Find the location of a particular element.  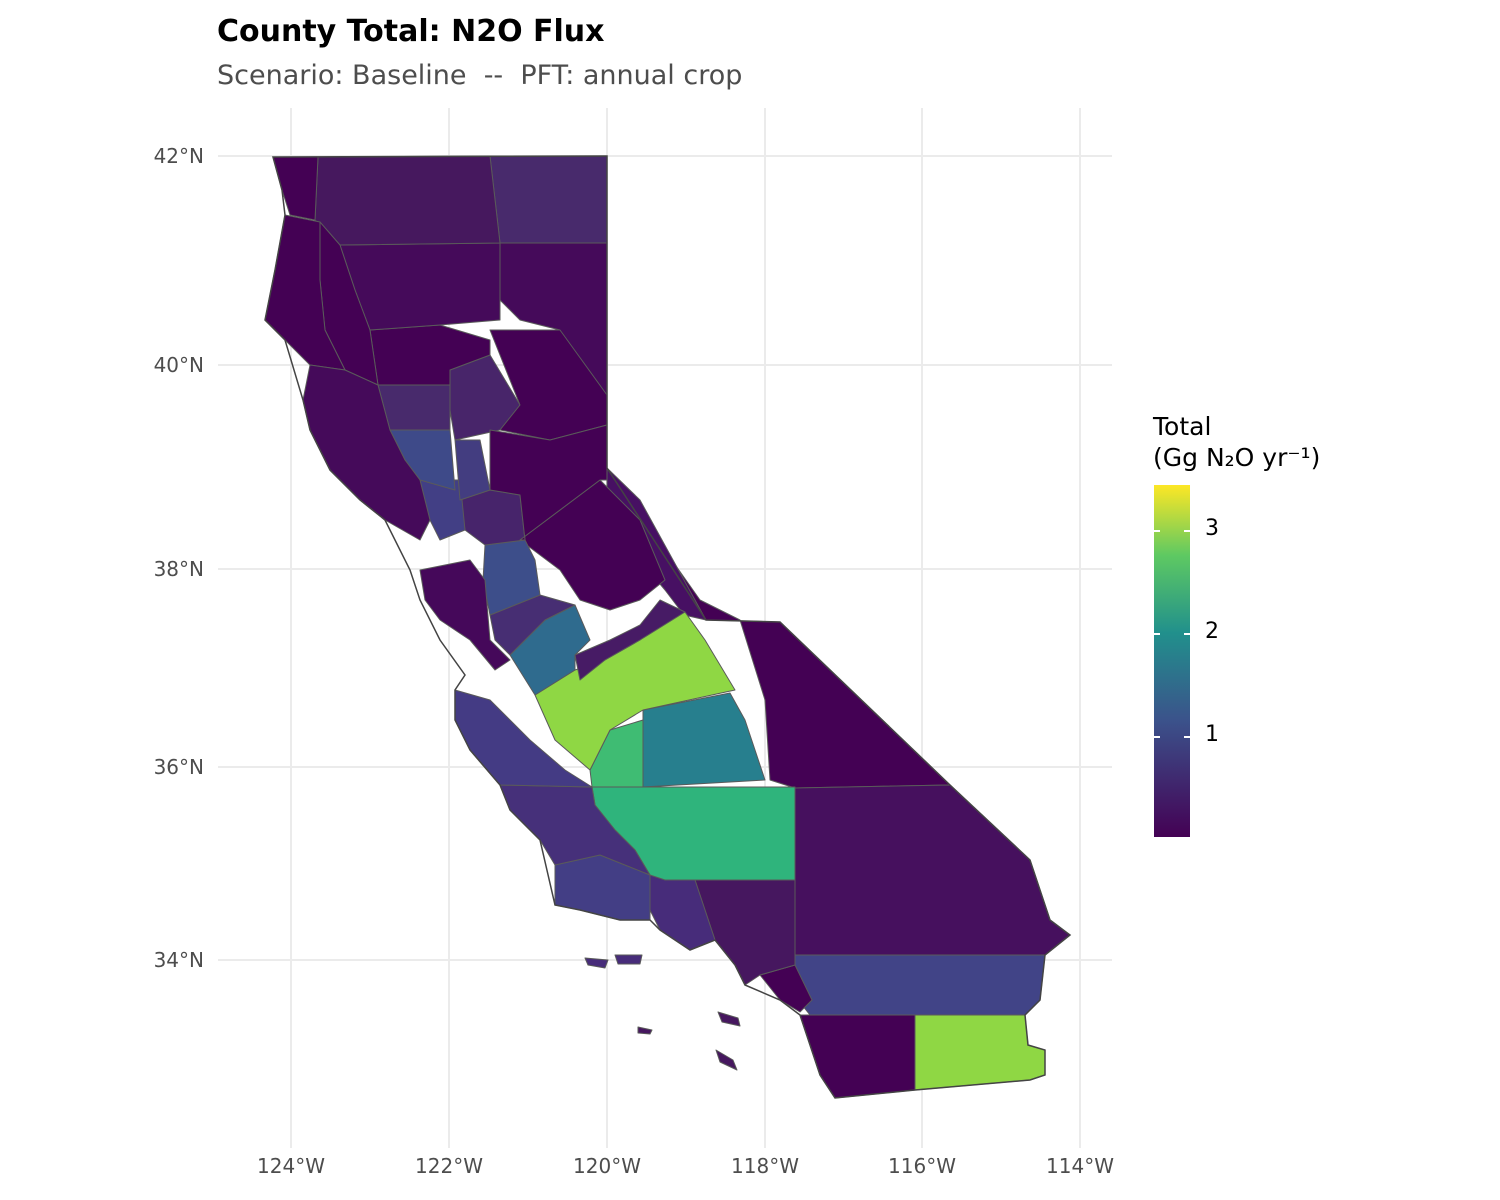

county-san-bernardino is located at coordinates (932, 870).